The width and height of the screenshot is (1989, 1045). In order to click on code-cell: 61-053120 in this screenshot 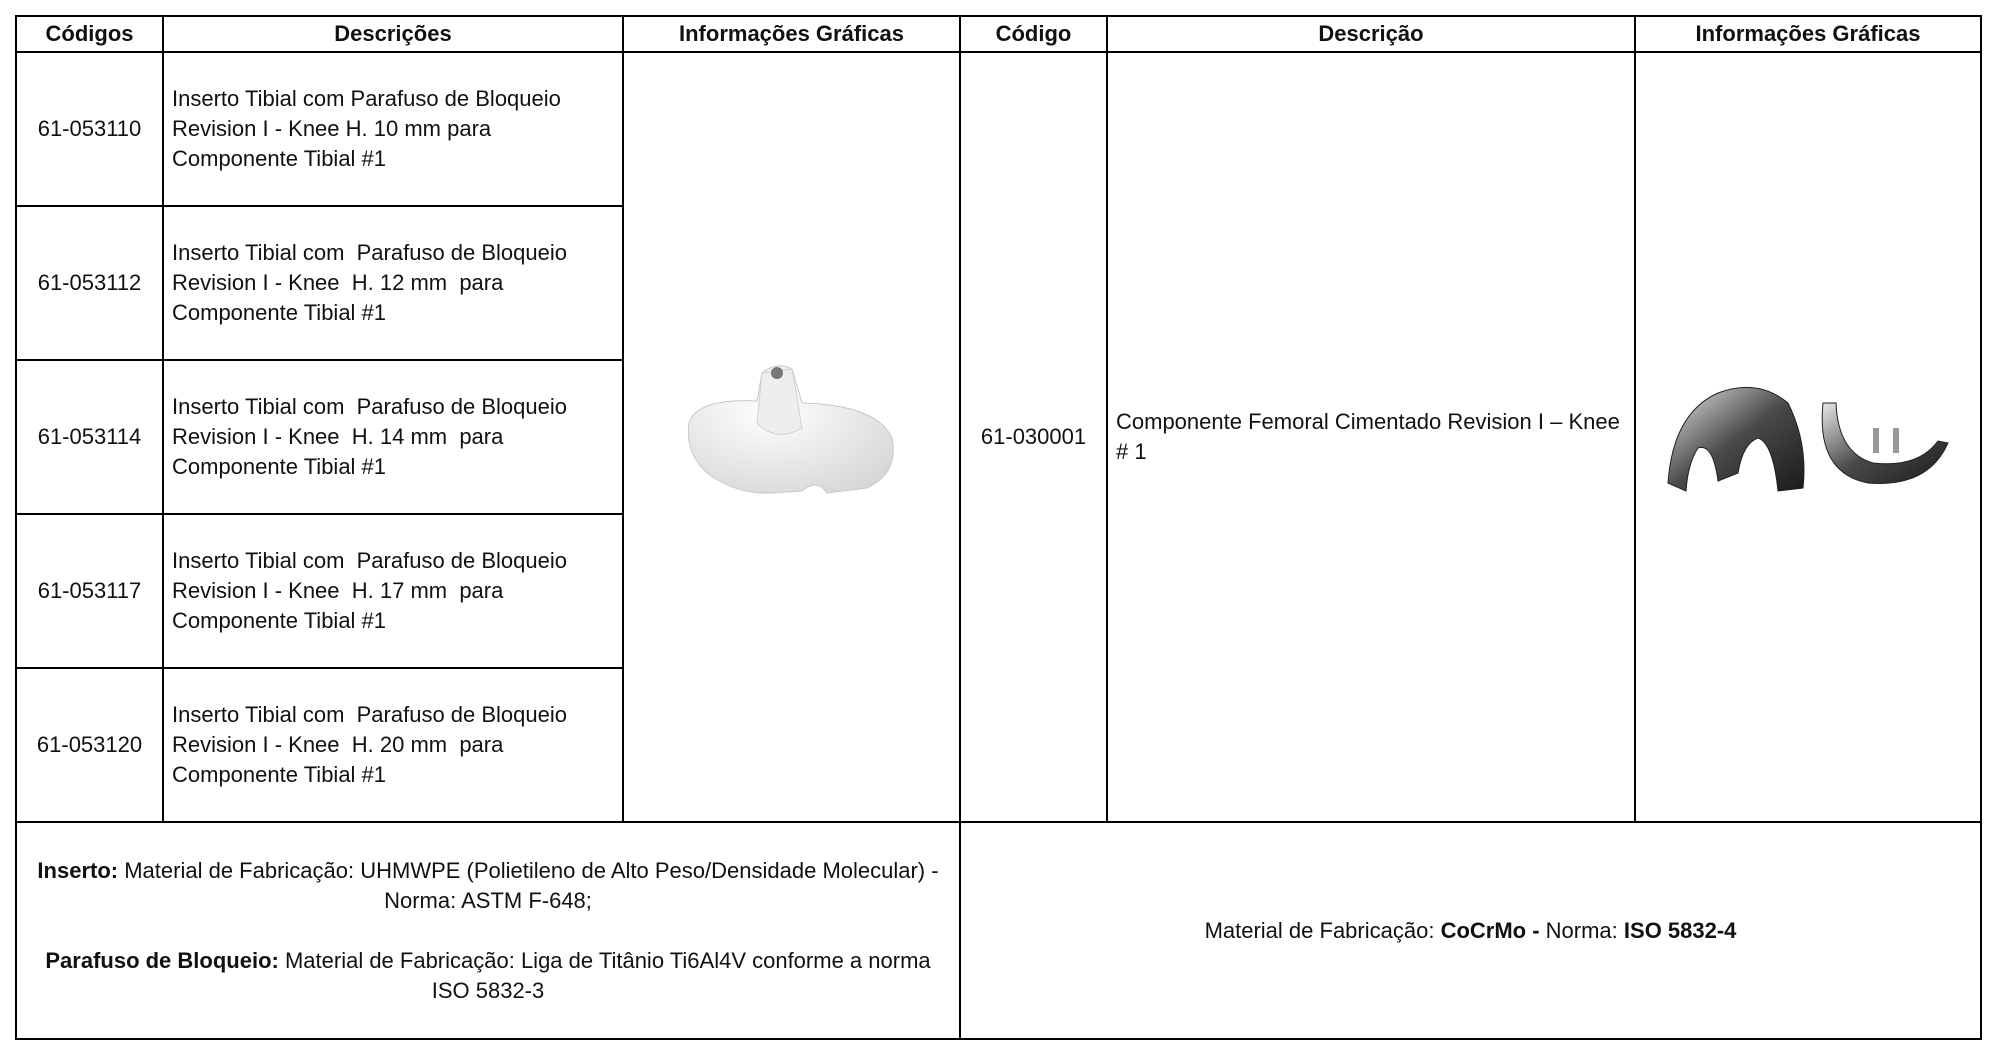, I will do `click(89, 745)`.